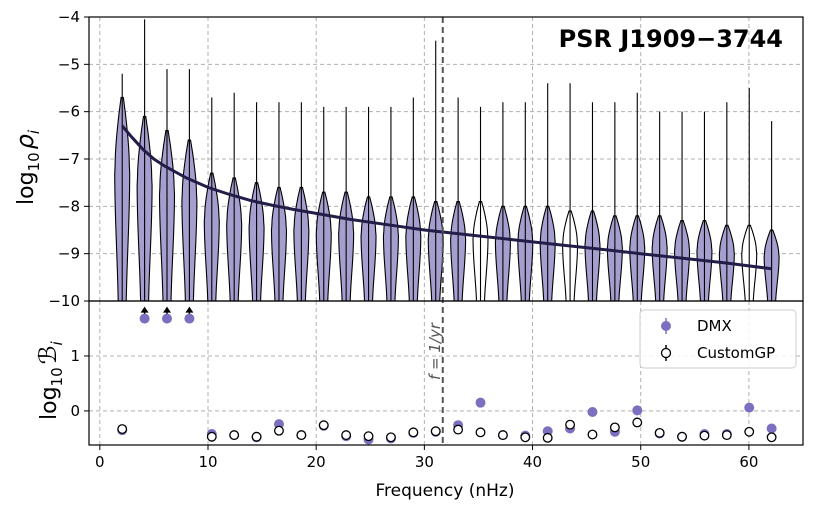  What do you see at coordinates (48, 354) in the screenshot?
I see `lower-ylabel-b: ℬ` at bounding box center [48, 354].